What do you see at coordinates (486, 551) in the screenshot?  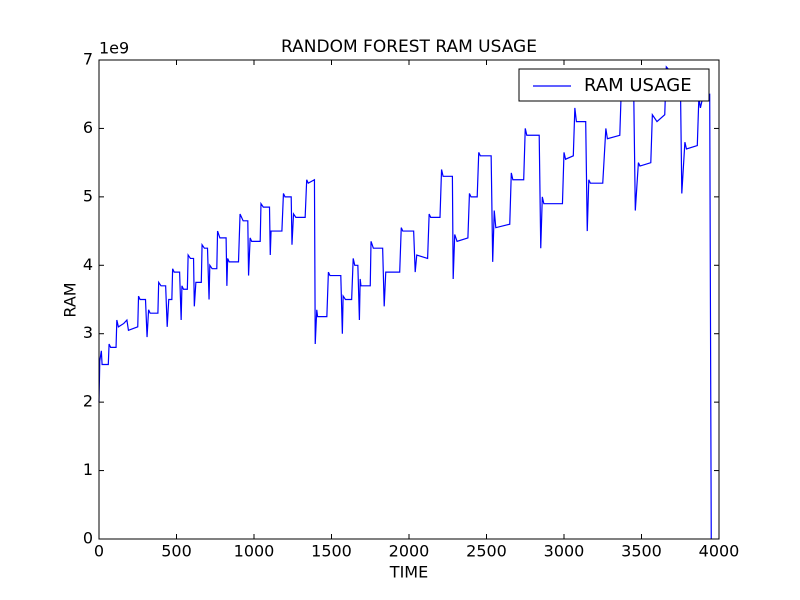 I see `x-tick-label: 2500` at bounding box center [486, 551].